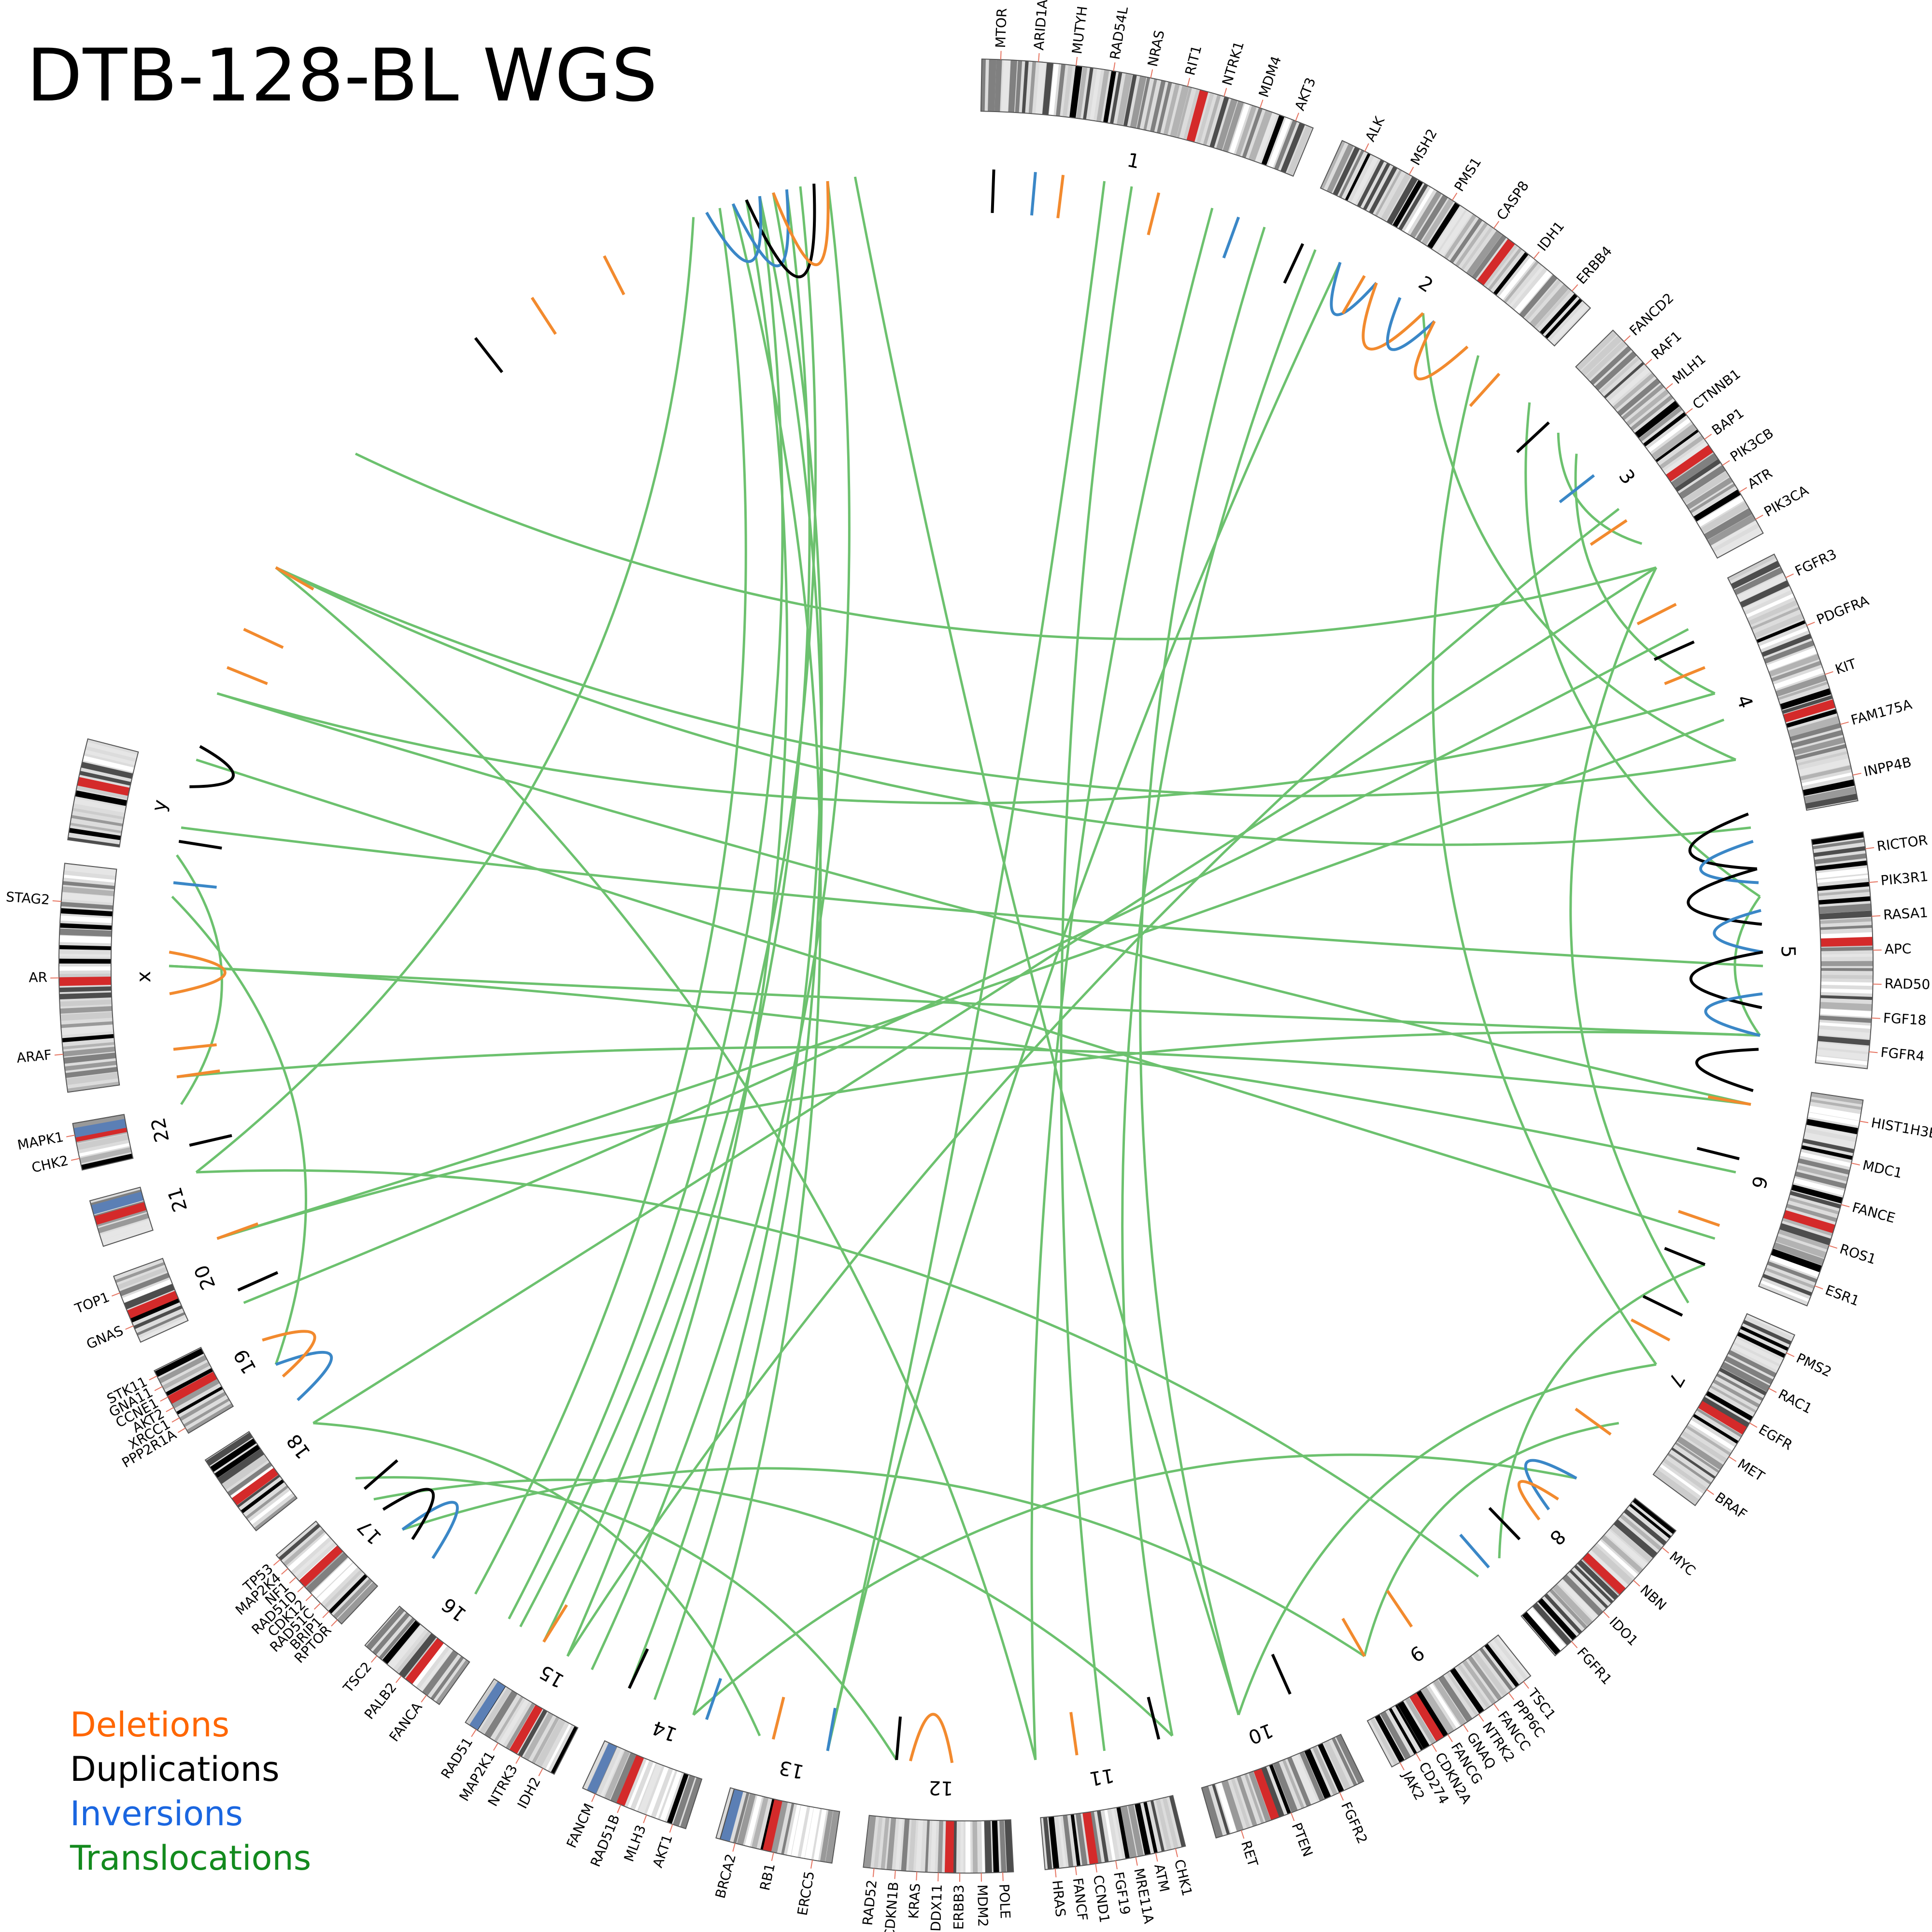 The width and height of the screenshot is (1932, 1932). I want to click on chromosome-5: 5 RICTOR PIK3R1 RASA1 APC RAD50 FGF18 FGFR4, so click(1854, 950).